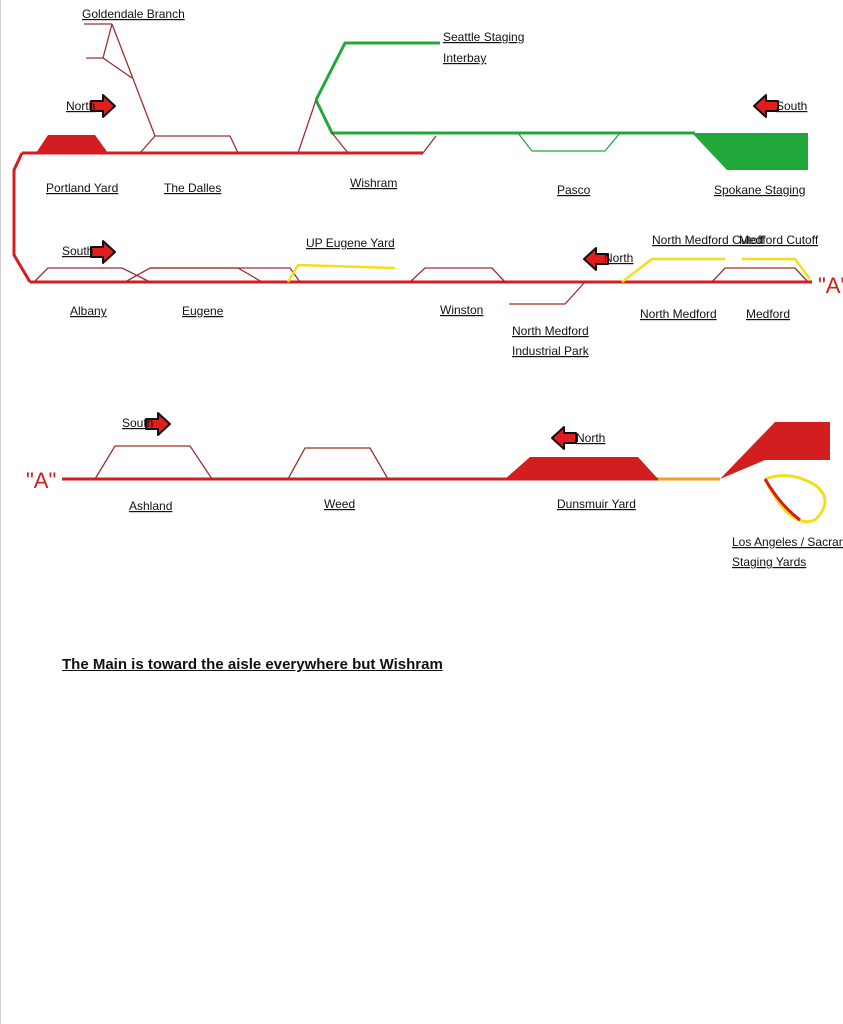 The width and height of the screenshot is (843, 1024). What do you see at coordinates (768, 314) in the screenshot?
I see `medford-label: Medford` at bounding box center [768, 314].